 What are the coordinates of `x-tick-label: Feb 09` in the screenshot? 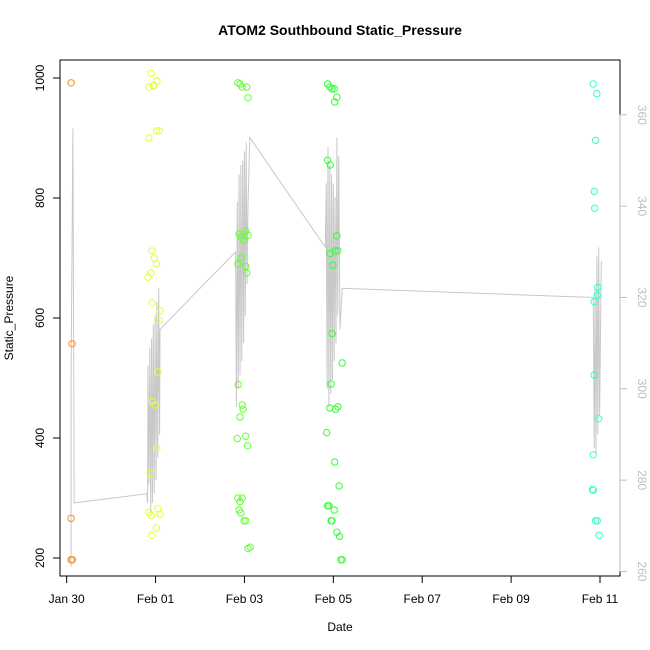 It's located at (511, 599).